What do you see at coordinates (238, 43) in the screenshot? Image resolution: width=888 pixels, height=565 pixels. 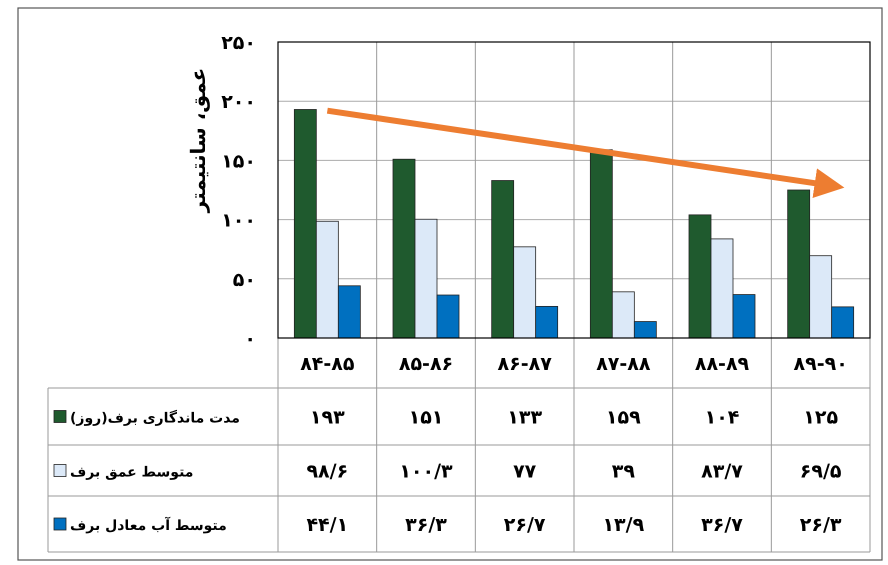 I see `y-tick-label: ۲۵۰` at bounding box center [238, 43].